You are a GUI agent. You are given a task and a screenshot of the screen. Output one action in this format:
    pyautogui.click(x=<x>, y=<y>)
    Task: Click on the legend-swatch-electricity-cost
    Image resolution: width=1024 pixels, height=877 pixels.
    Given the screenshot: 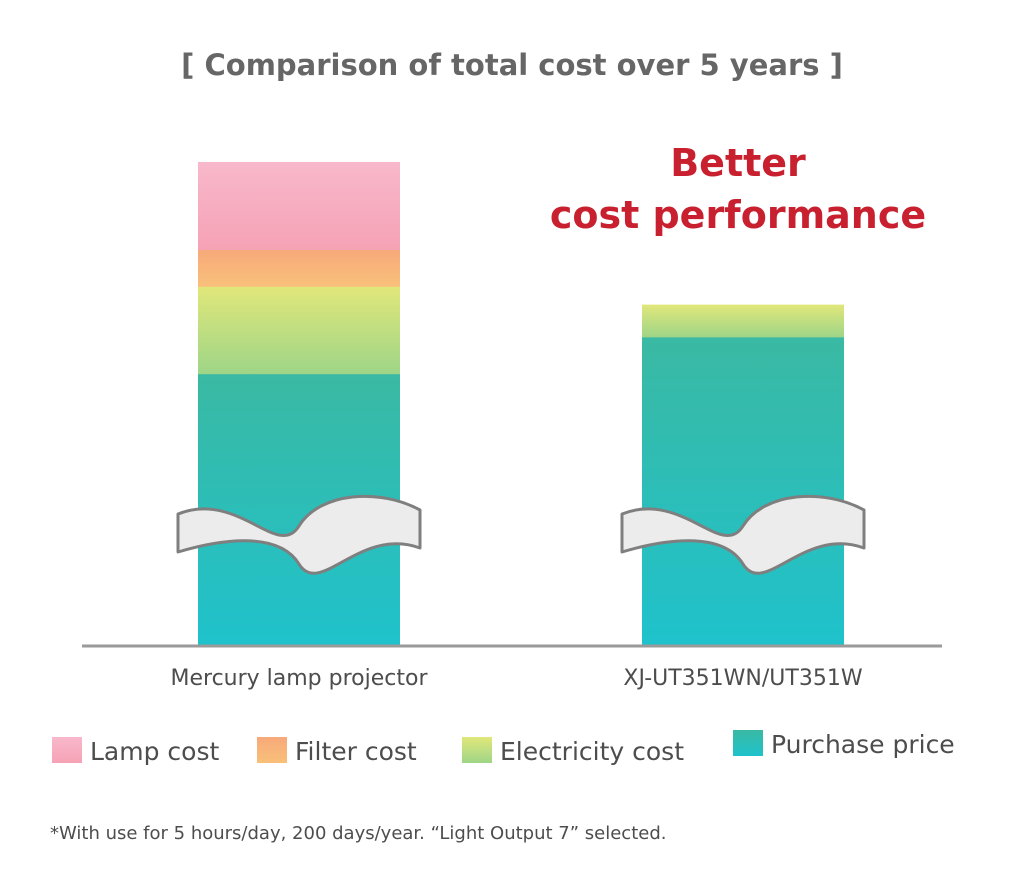 What is the action you would take?
    pyautogui.click(x=477, y=750)
    